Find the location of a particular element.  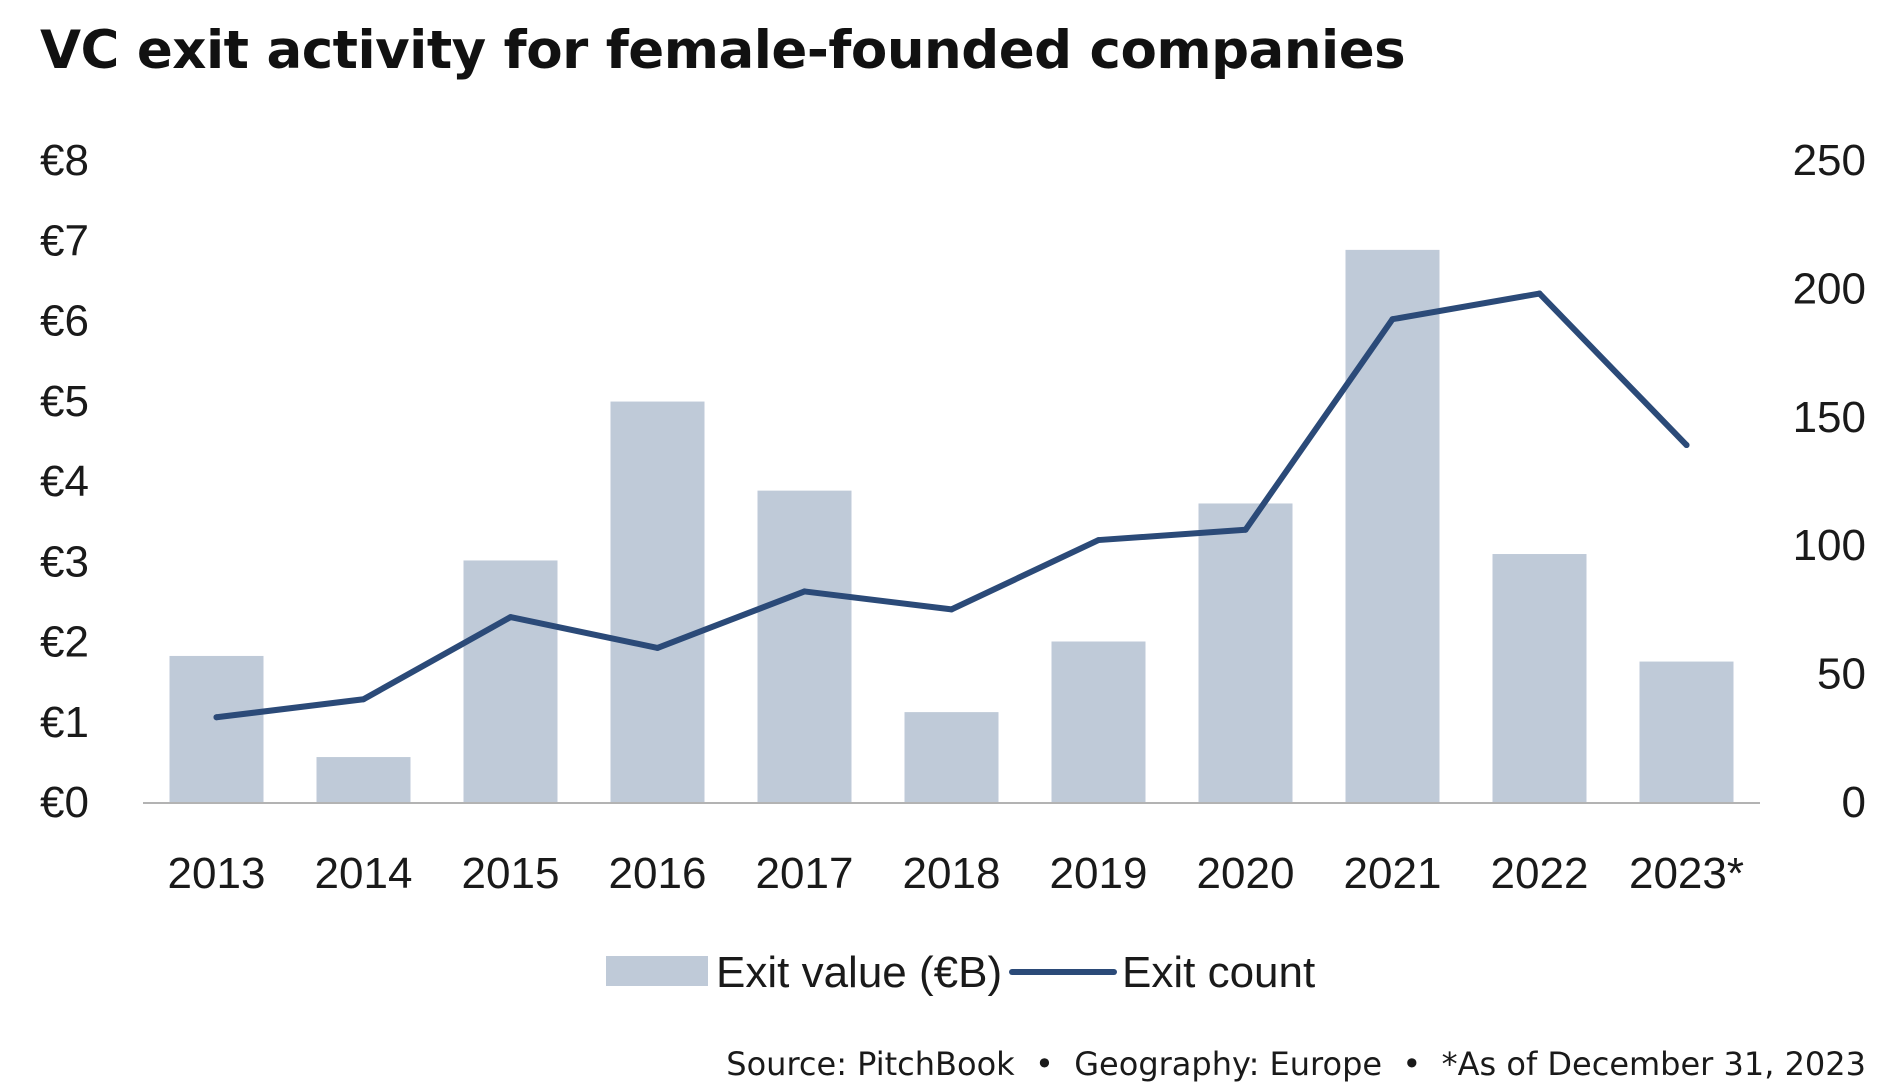

bar-2021 is located at coordinates (1392, 525).